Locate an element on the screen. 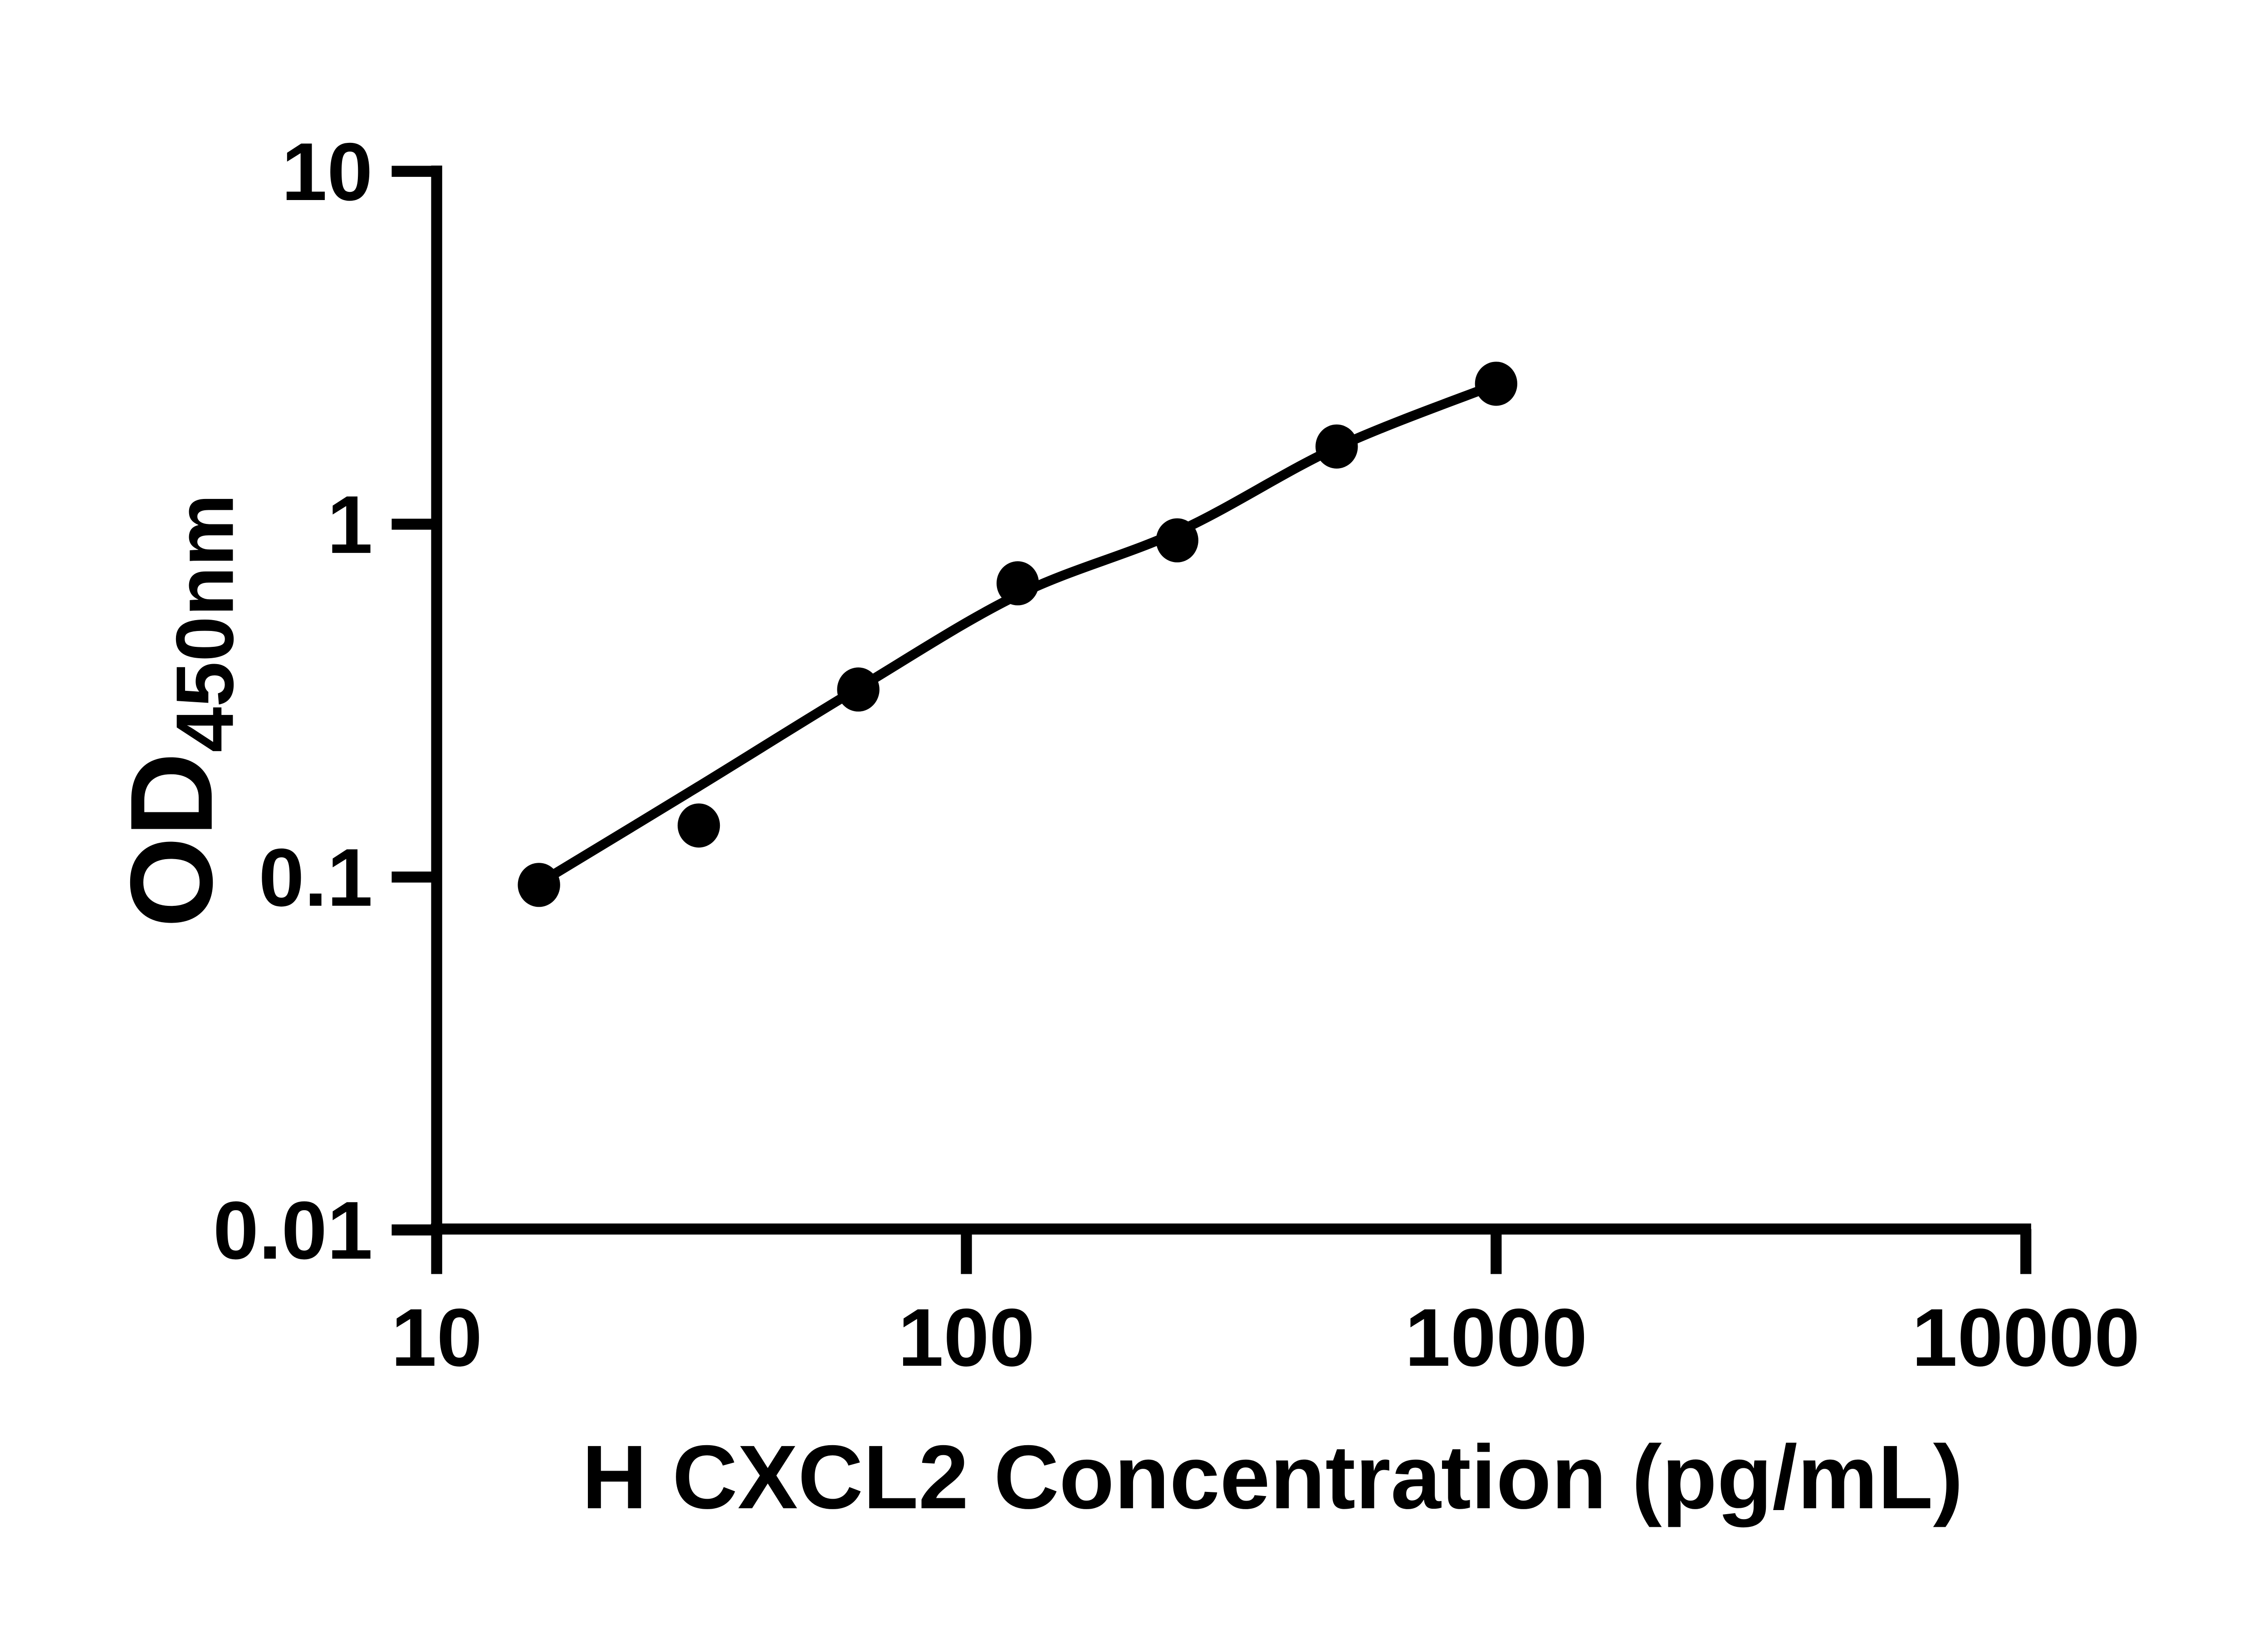 The image size is (2268, 1633). x-tick-label: 10000 is located at coordinates (2026, 1338).